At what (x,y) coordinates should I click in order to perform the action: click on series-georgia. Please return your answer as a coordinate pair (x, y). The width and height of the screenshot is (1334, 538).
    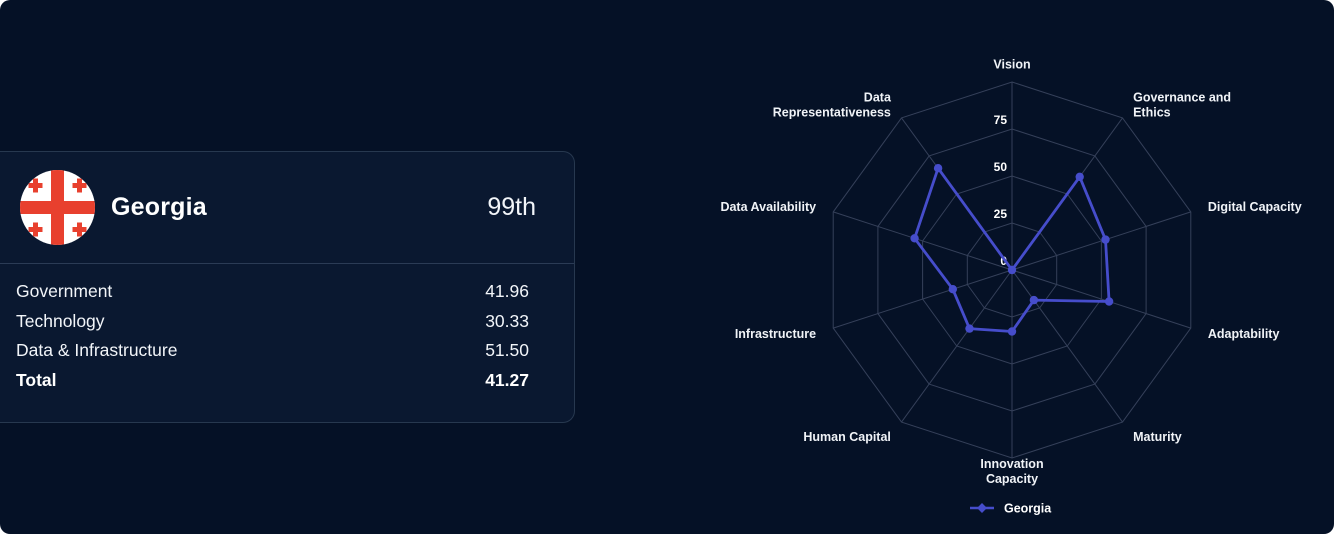
    Looking at the image, I should click on (1012, 250).